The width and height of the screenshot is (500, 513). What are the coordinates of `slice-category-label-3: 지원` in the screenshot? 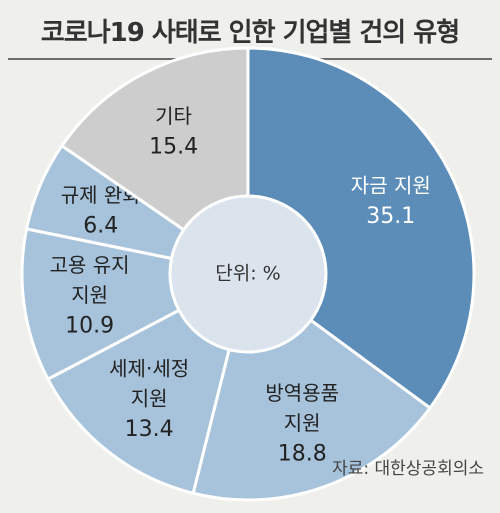 It's located at (89, 295).